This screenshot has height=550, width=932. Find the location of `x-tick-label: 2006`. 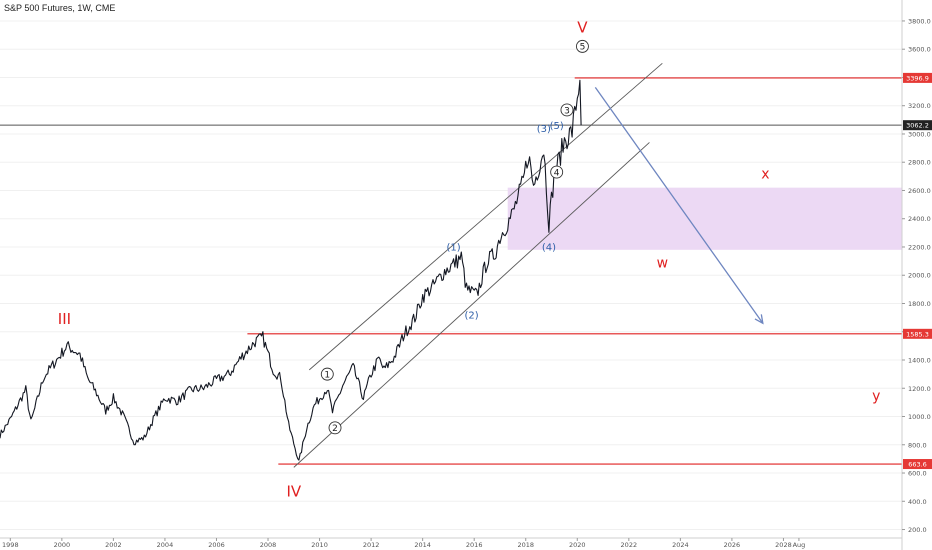

x-tick-label: 2006 is located at coordinates (216, 545).